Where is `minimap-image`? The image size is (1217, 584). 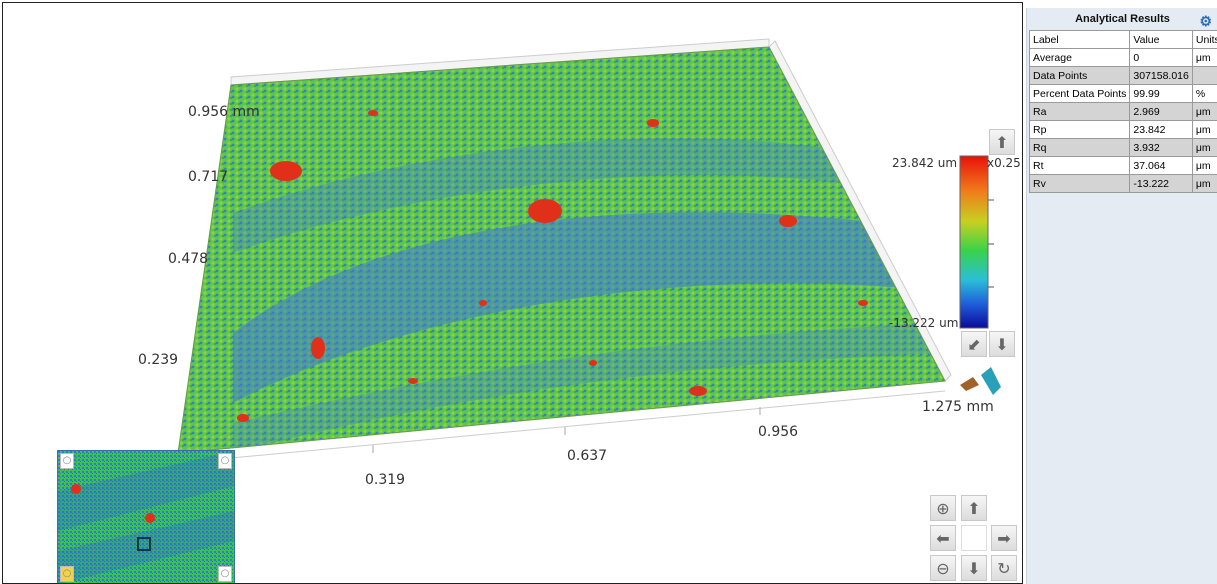 minimap-image is located at coordinates (146, 517).